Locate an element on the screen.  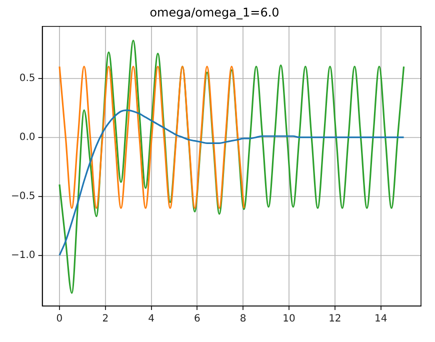
y-tick-label: −0.5 is located at coordinates (23, 196).